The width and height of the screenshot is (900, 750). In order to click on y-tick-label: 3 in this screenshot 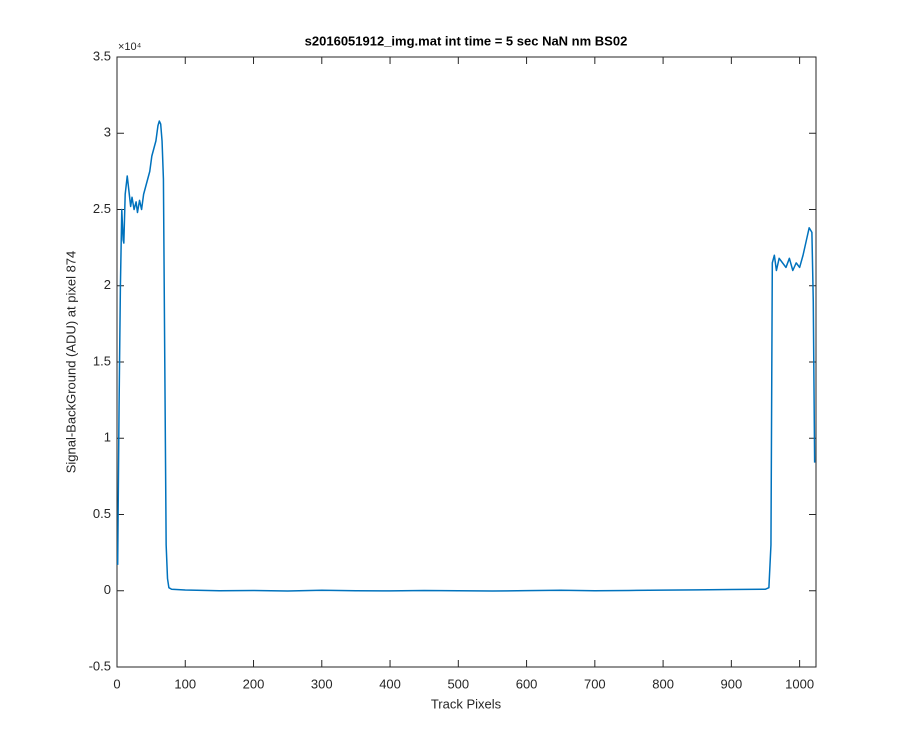, I will do `click(107, 132)`.